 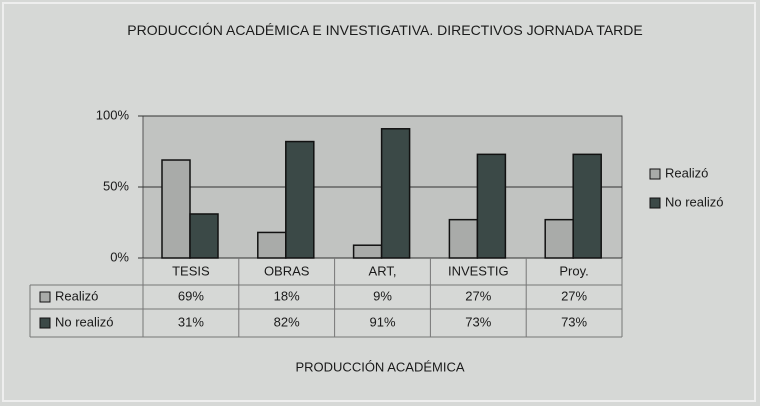 I want to click on y-tick-label: 100%, so click(x=113, y=114).